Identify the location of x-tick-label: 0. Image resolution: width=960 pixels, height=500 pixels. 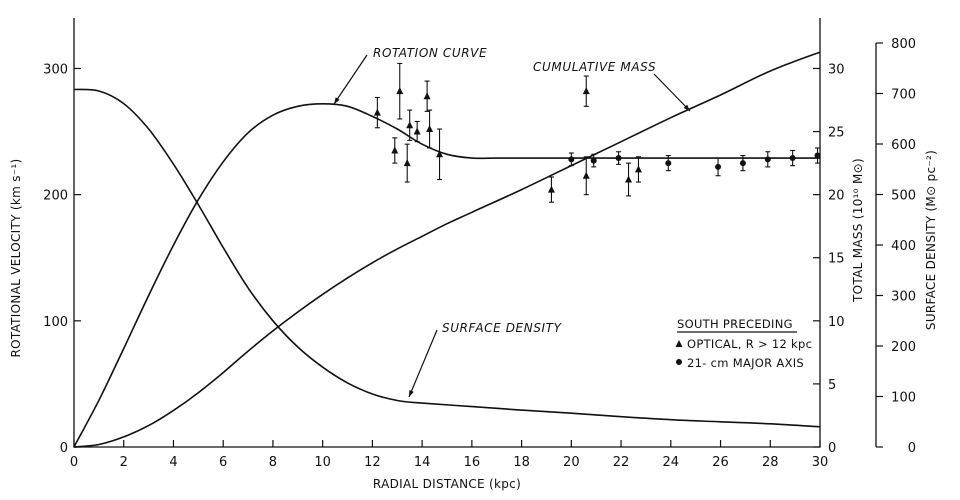
(74, 462).